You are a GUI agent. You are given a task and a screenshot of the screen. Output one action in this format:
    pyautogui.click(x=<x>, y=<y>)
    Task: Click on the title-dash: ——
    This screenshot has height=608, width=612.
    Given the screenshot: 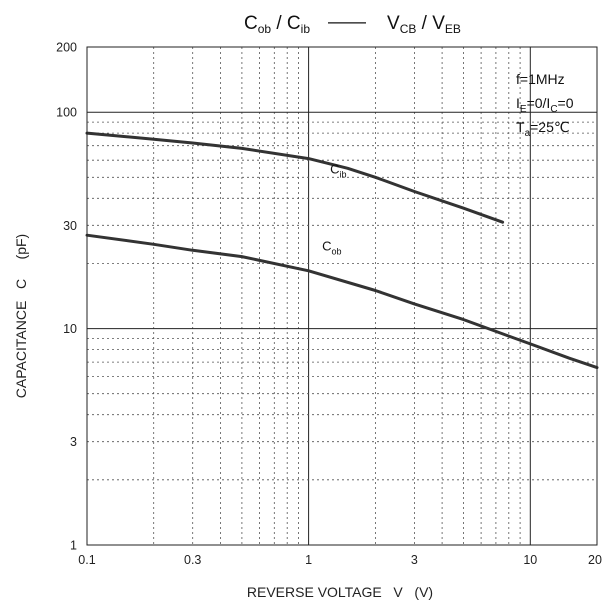 What is the action you would take?
    pyautogui.click(x=347, y=22)
    